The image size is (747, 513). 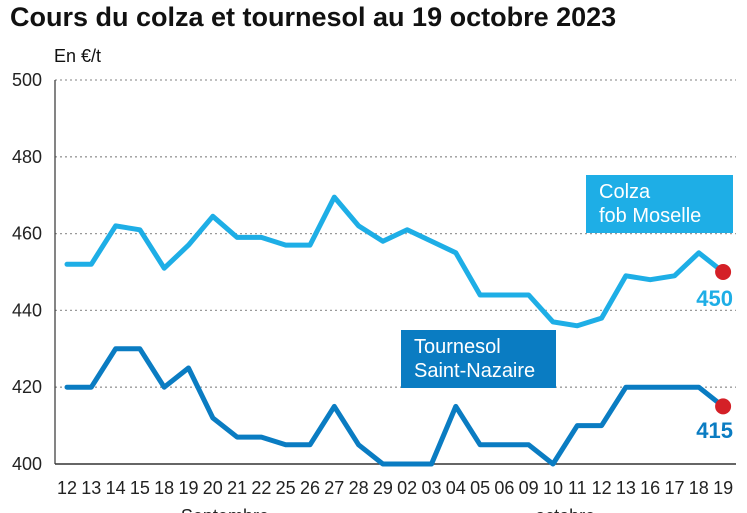 What do you see at coordinates (625, 192) in the screenshot?
I see `series-label-text-0-0: Colza` at bounding box center [625, 192].